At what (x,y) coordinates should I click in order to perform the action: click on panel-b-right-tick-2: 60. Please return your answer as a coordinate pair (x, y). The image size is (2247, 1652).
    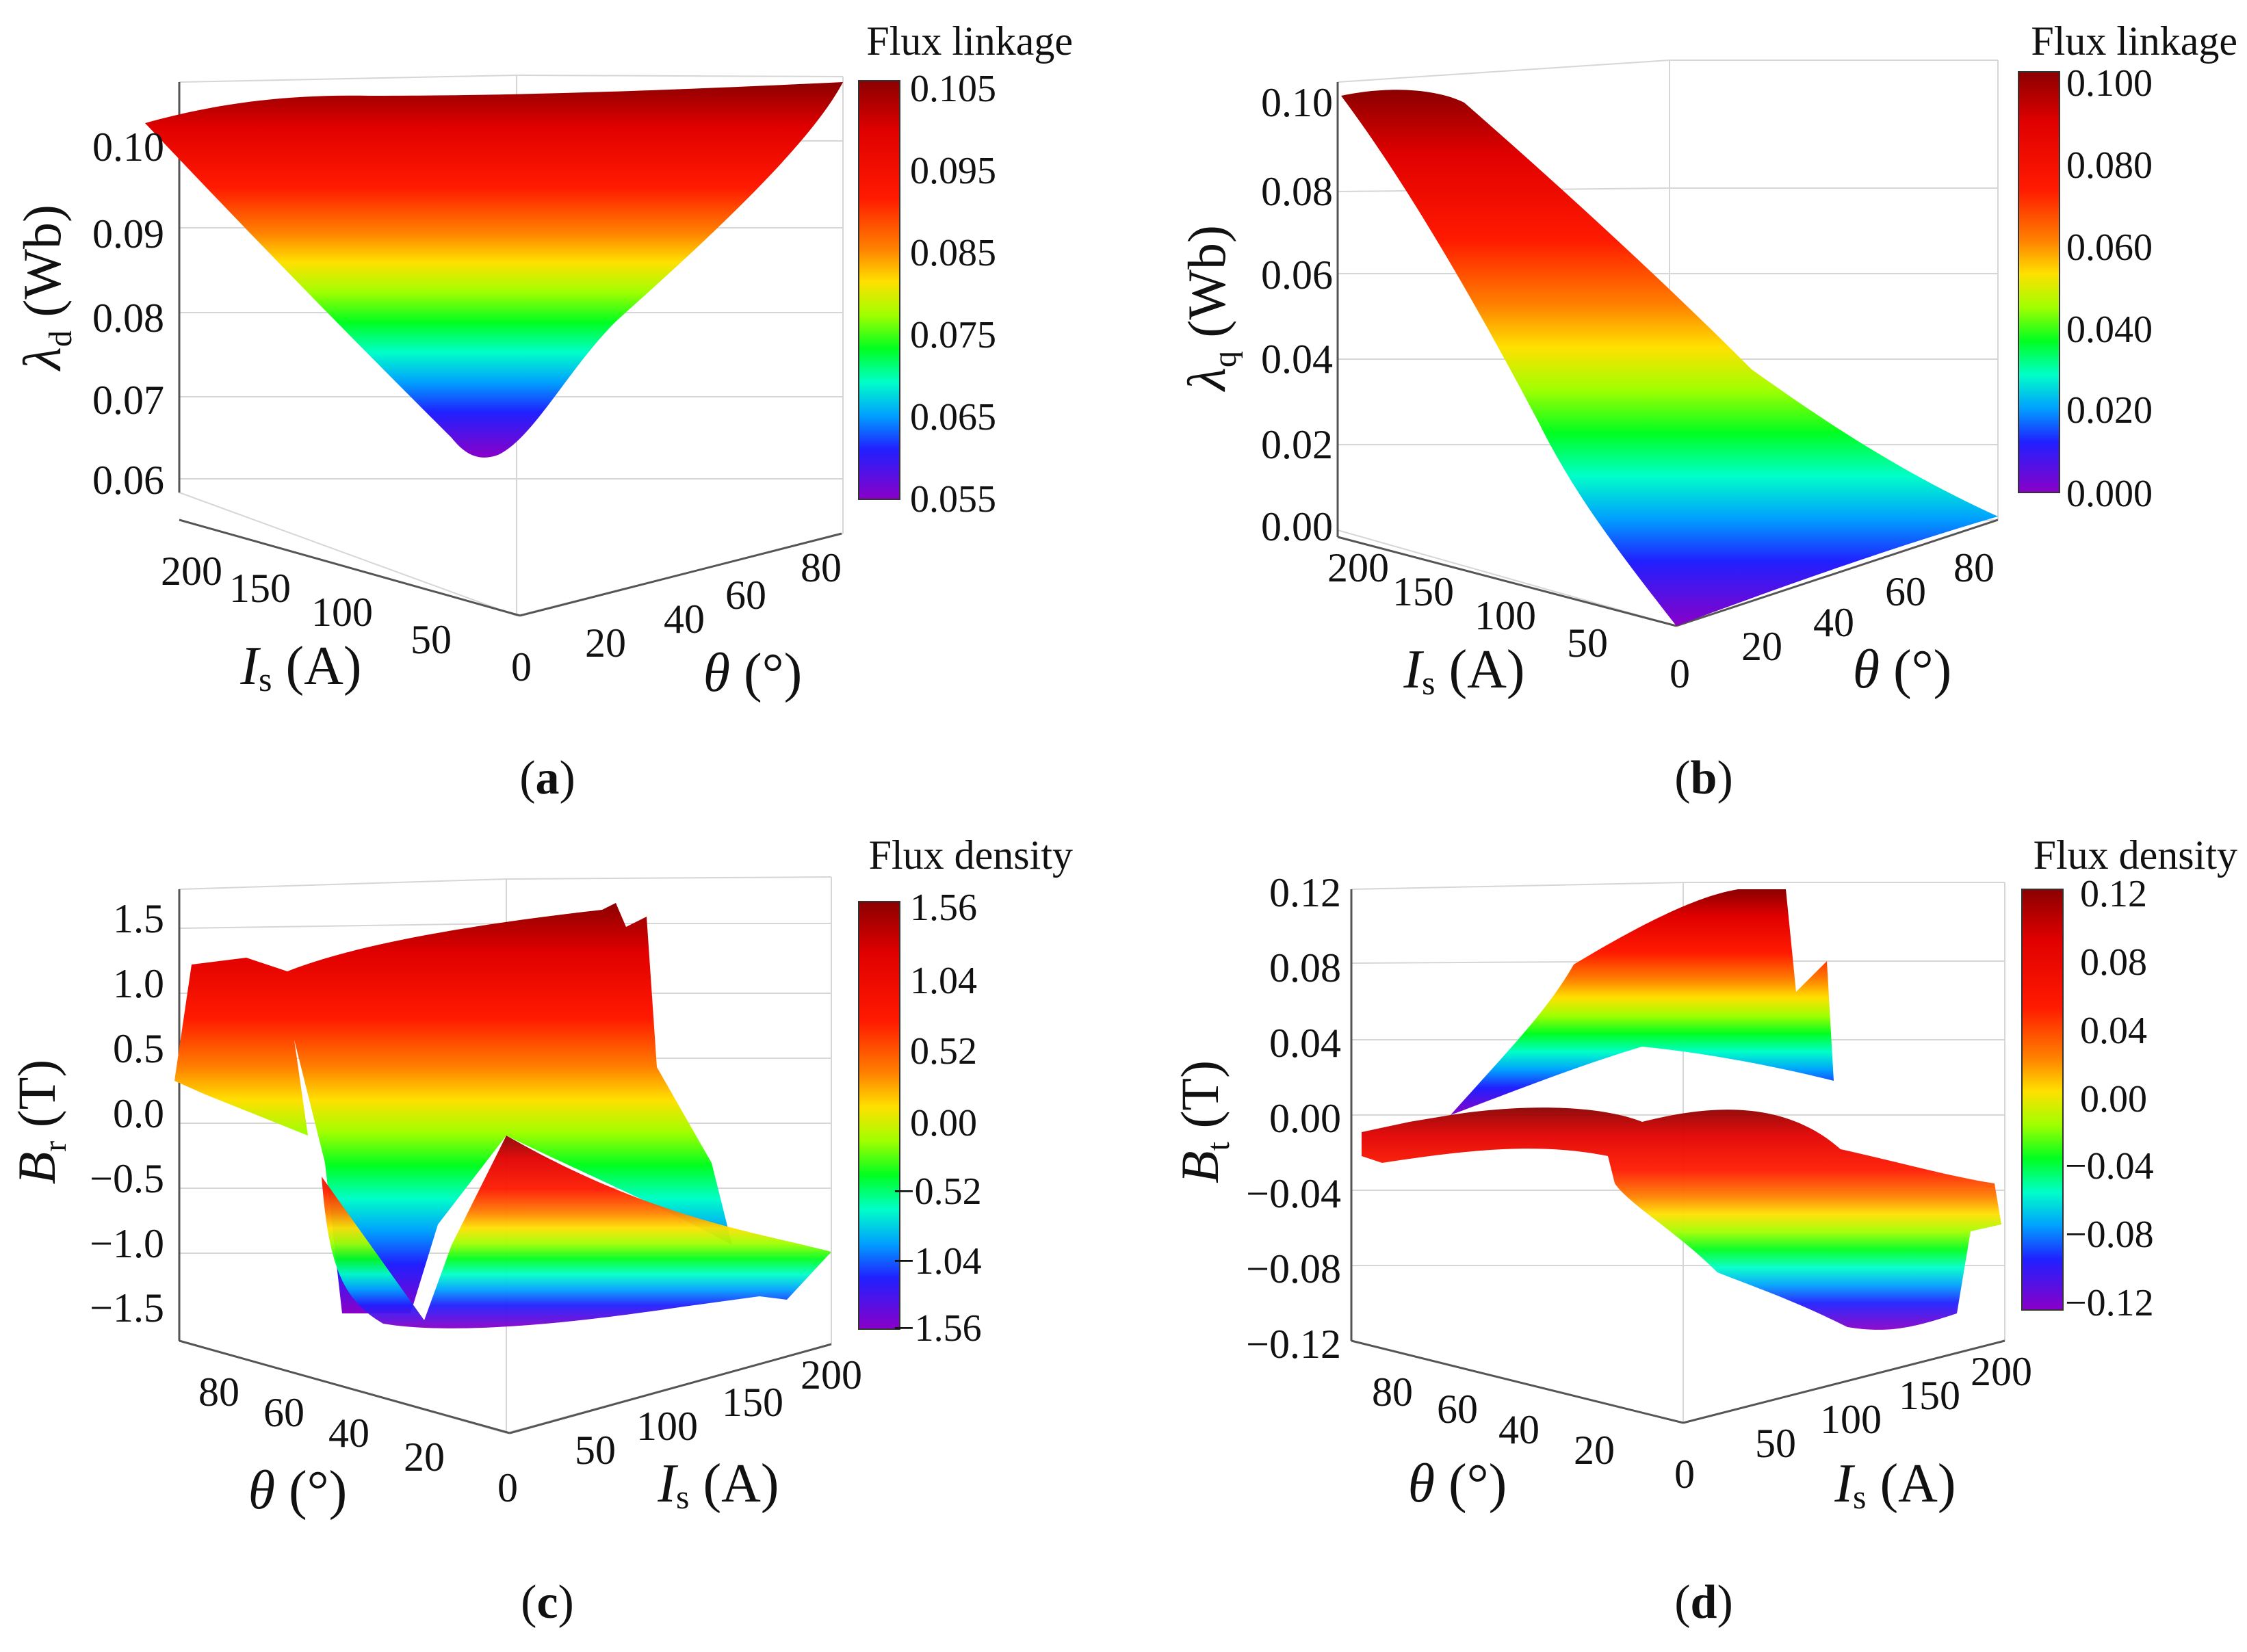
    Looking at the image, I should click on (1905, 591).